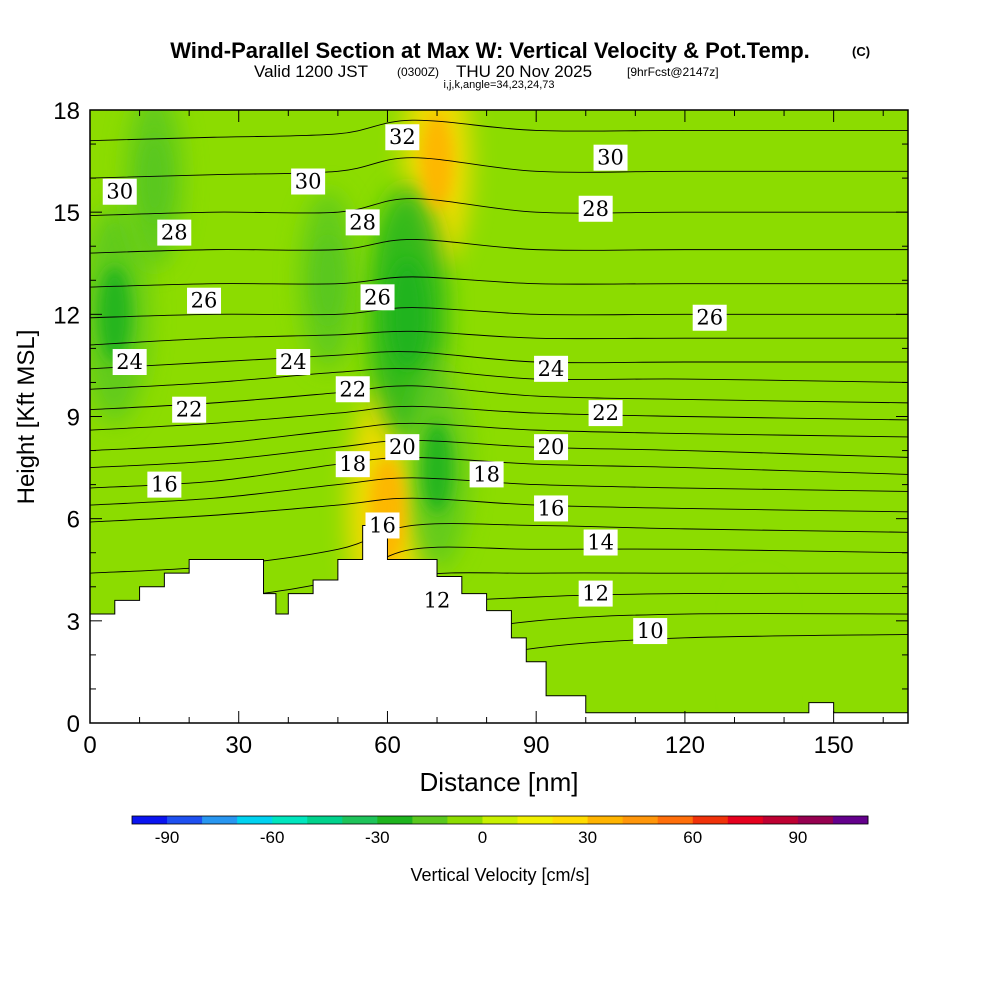 The image size is (1000, 1000). I want to click on chart-subtitle-valid: Valid 1200 JST, so click(311, 71).